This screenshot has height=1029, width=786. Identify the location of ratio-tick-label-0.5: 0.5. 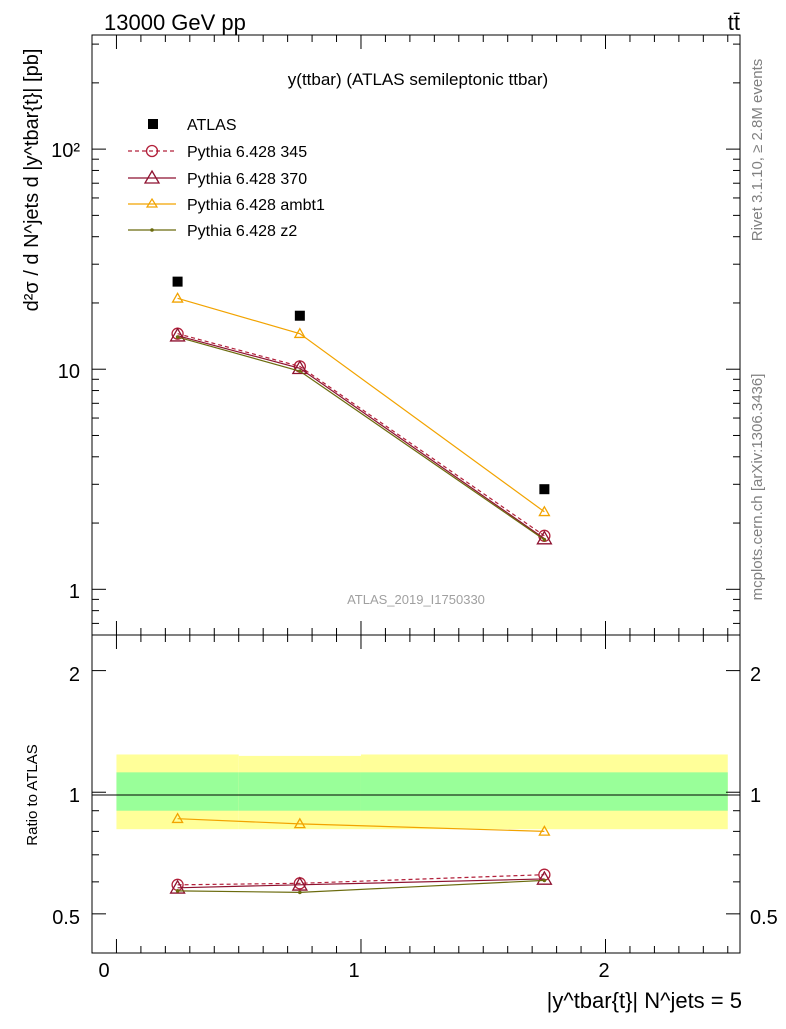
(66, 918).